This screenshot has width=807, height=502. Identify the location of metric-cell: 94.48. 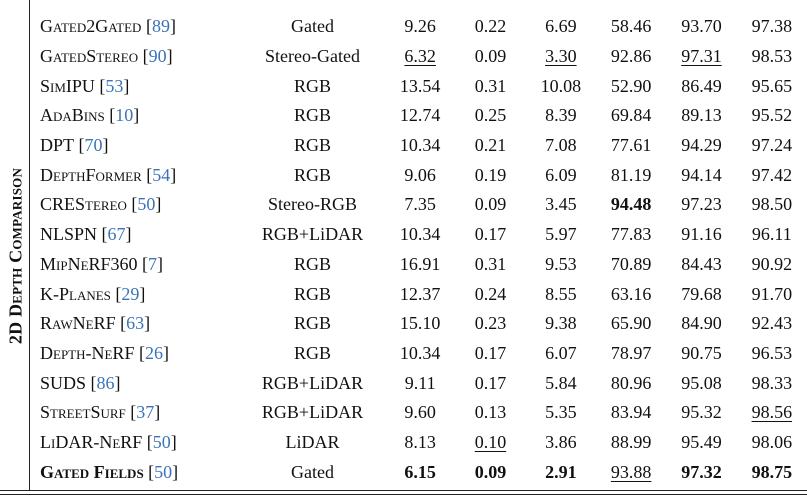
(631, 205).